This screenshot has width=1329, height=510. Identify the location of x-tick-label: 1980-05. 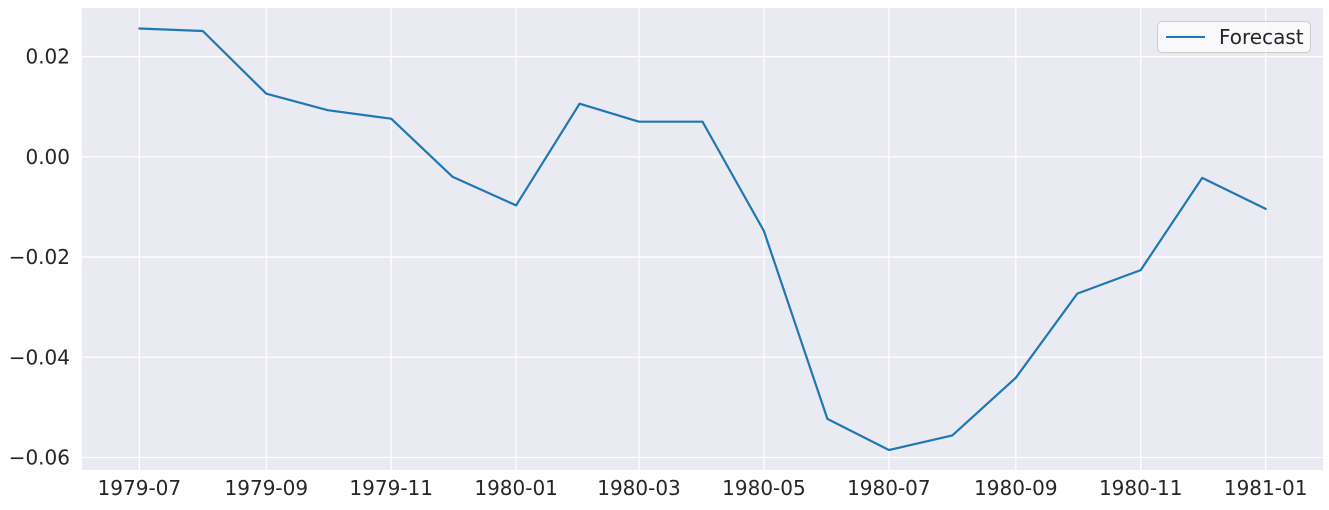
(764, 488).